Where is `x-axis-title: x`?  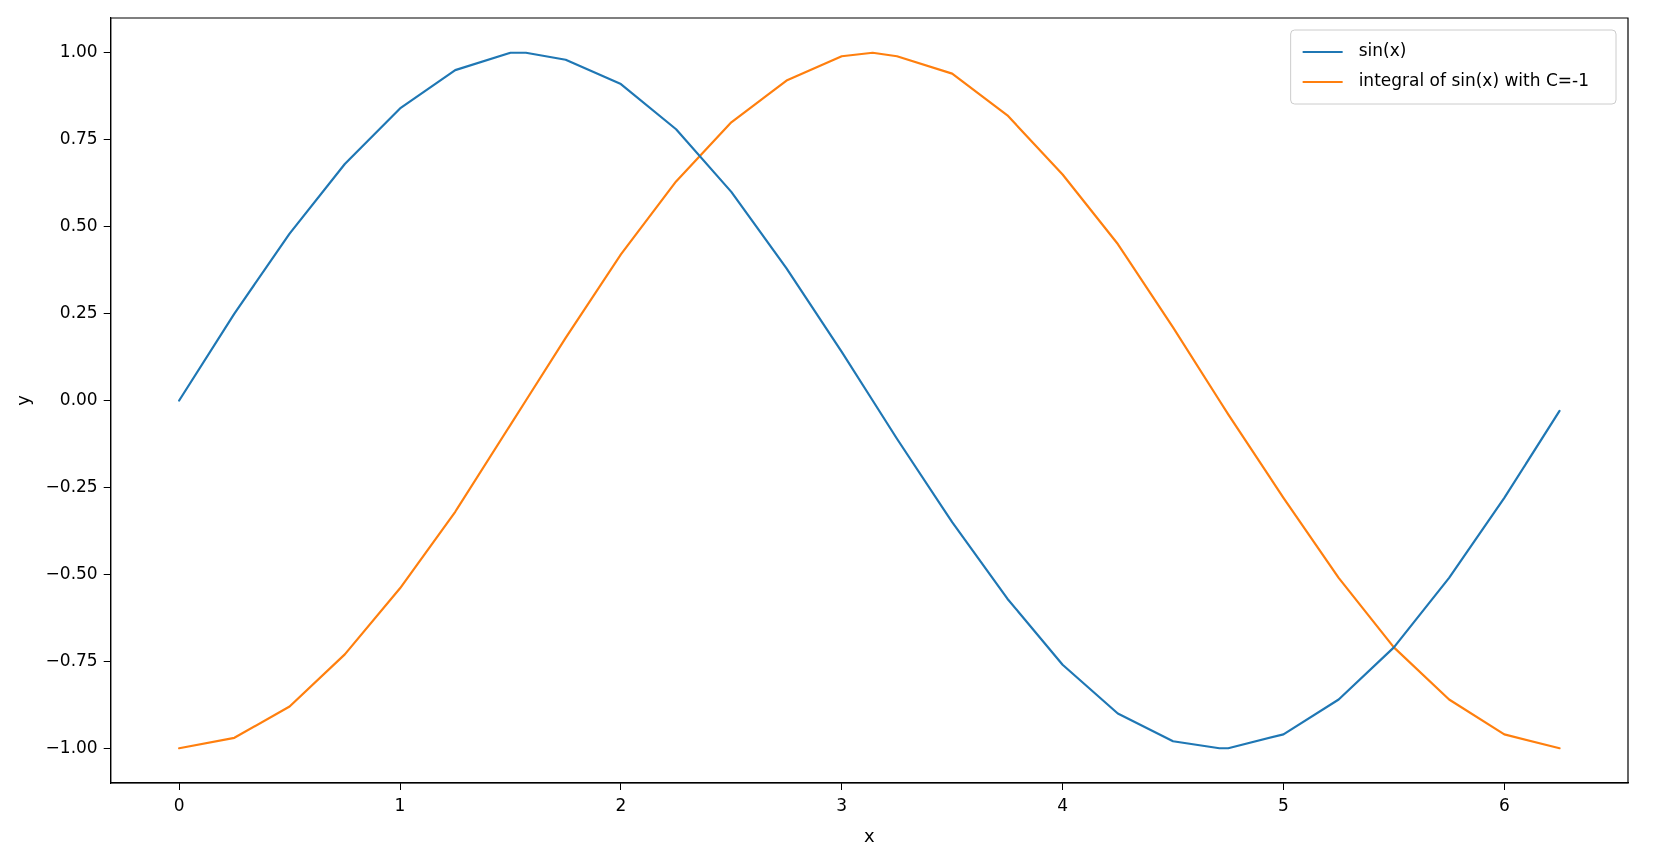 x-axis-title: x is located at coordinates (870, 835).